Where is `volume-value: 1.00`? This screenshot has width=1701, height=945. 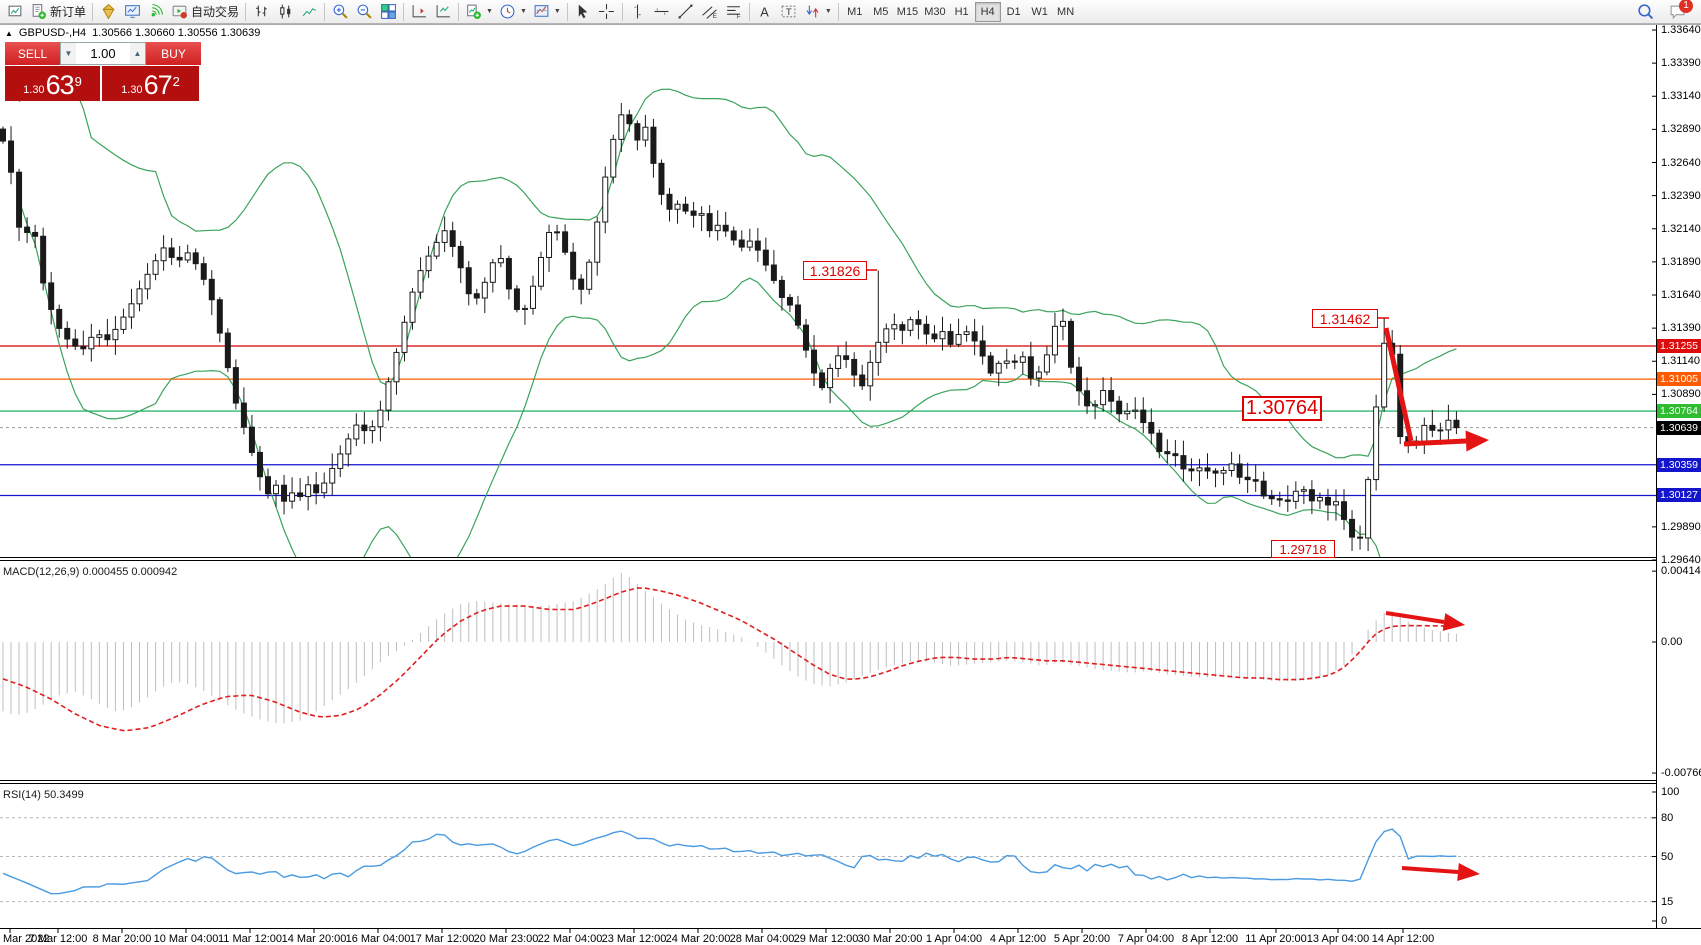
volume-value: 1.00 is located at coordinates (103, 53).